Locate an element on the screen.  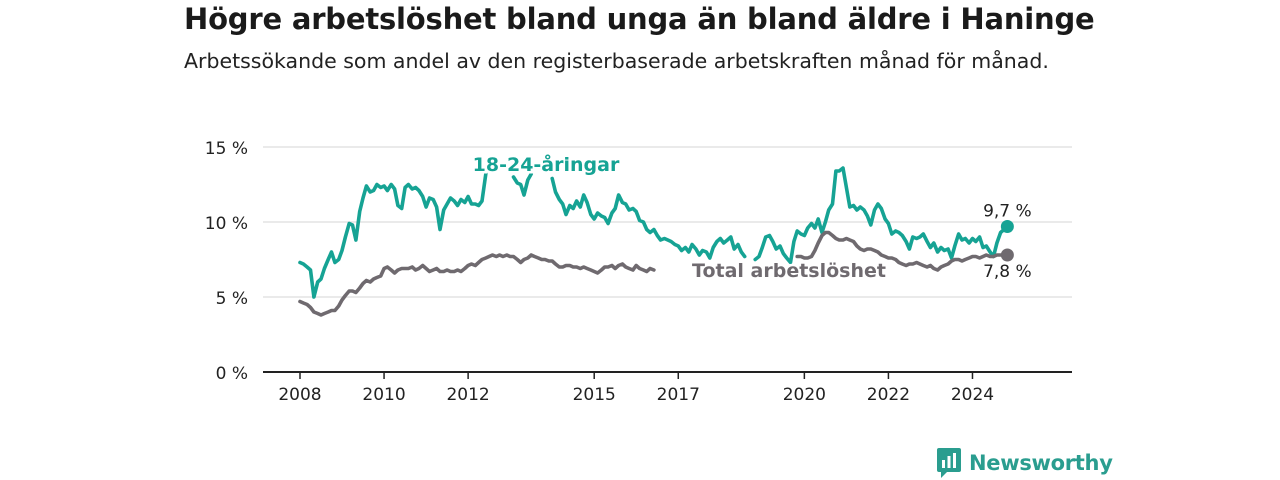
x-tick-label: 2022 is located at coordinates (888, 395).